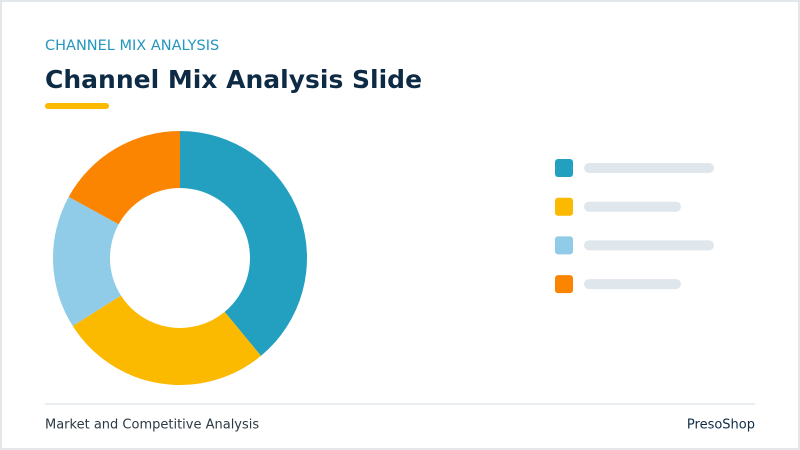 The width and height of the screenshot is (800, 450). Describe the element at coordinates (77, 106) in the screenshot. I see `title-underline` at that location.